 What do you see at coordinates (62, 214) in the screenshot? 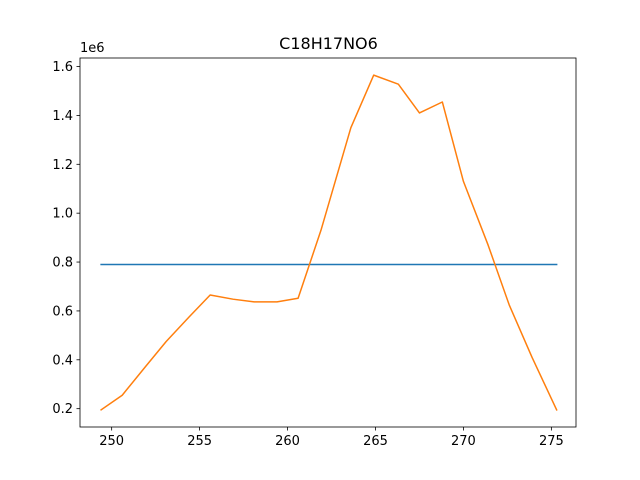
I see `y-tick-label: 1.0` at bounding box center [62, 214].